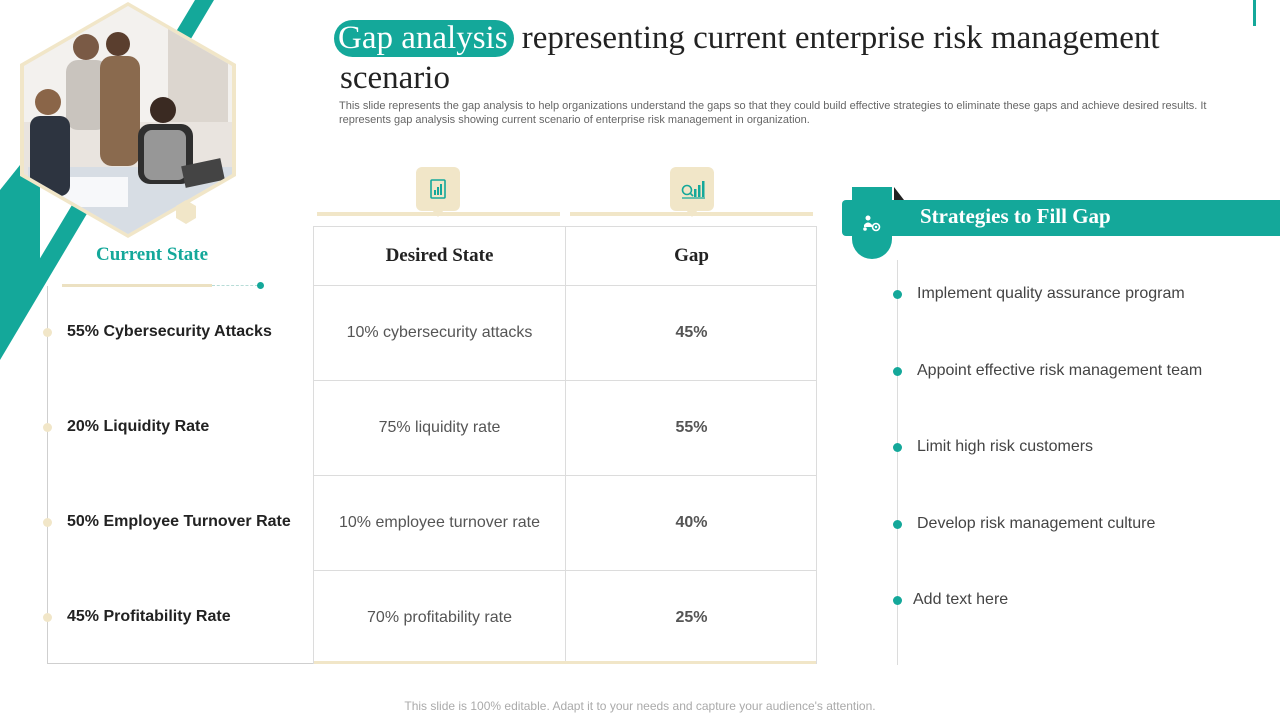  What do you see at coordinates (439, 332) in the screenshot?
I see `desired-state-cell: 10% cybersecurity attacks` at bounding box center [439, 332].